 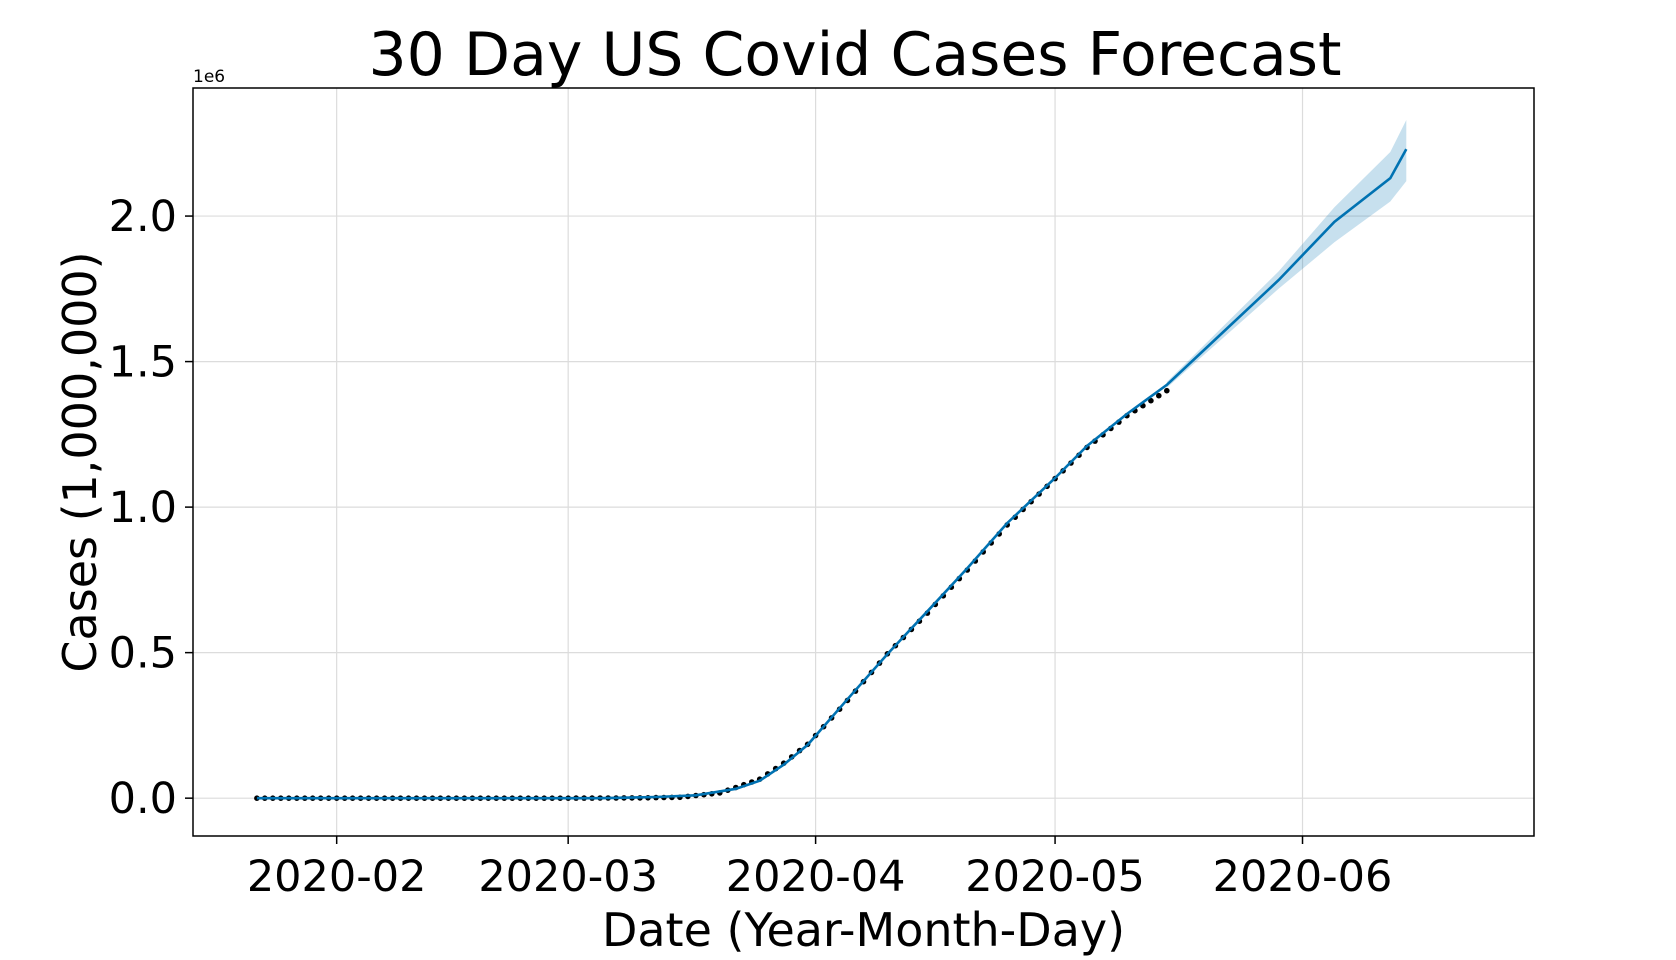 I want to click on y-multiplier-label: 1e6, so click(x=209, y=77).